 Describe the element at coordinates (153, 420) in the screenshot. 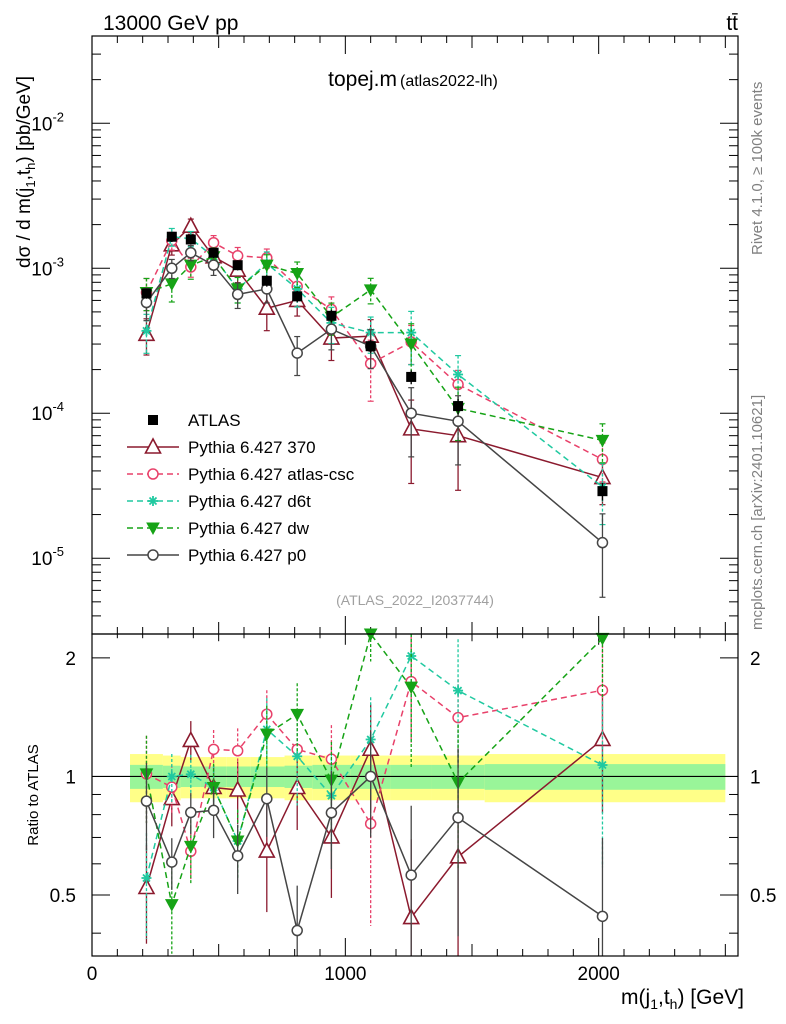

I see `legend-atlas-marker` at that location.